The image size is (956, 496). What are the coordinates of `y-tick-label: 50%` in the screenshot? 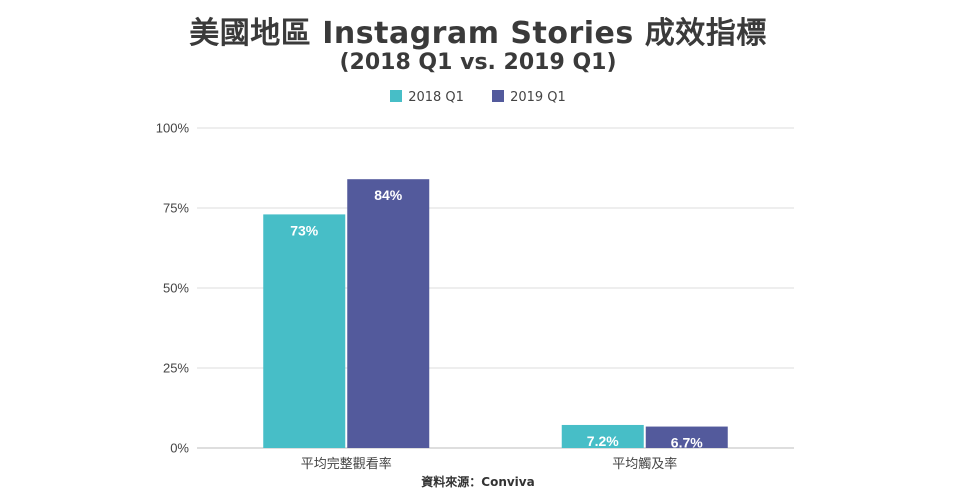 It's located at (176, 288).